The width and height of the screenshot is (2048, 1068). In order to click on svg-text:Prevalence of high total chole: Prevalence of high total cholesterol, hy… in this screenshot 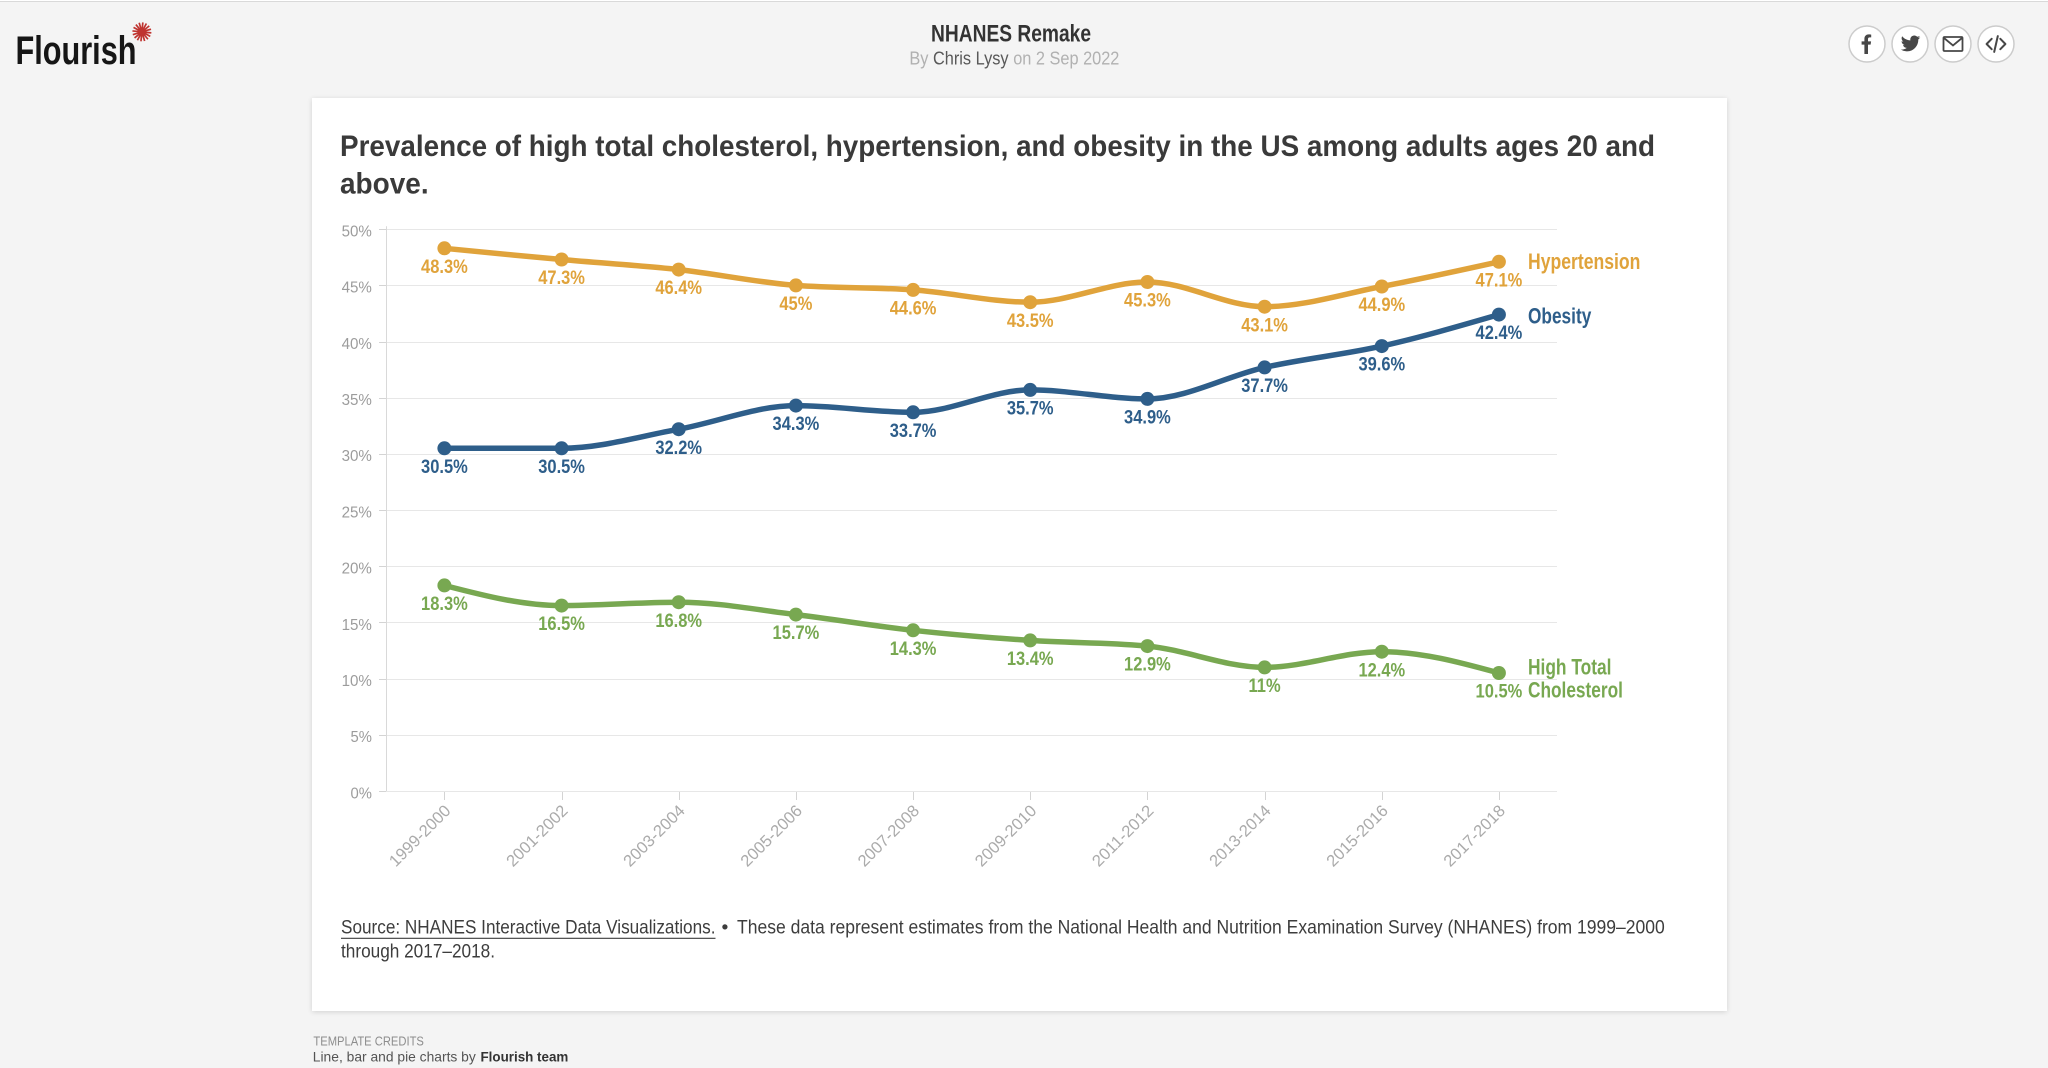, I will do `click(997, 146)`.